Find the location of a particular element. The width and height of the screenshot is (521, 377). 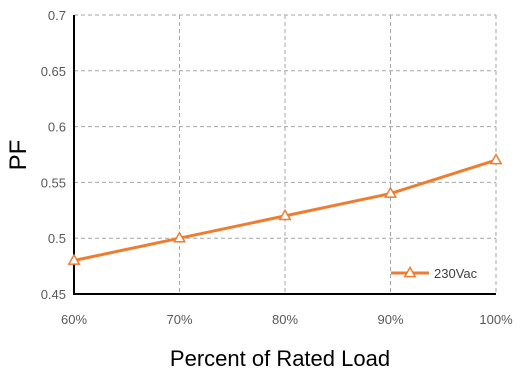

x-axis-title: Percent of Rated Load is located at coordinates (280, 358).